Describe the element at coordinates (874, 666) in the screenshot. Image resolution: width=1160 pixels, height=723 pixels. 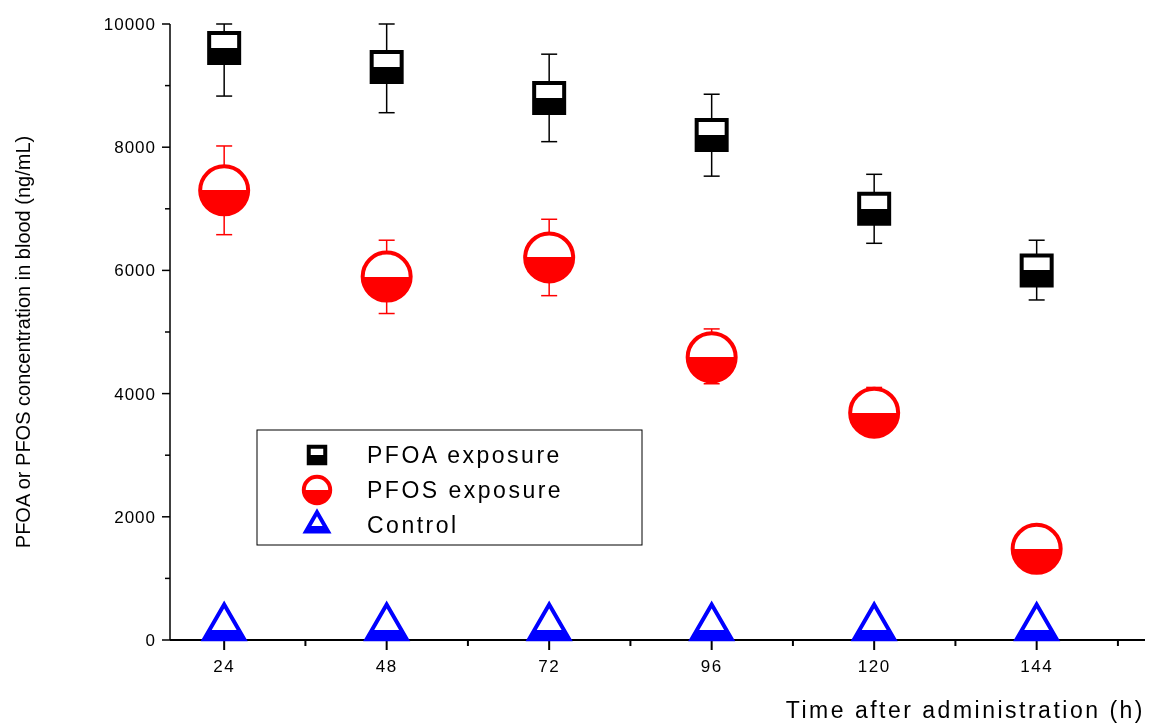
I see `x-tick-label: 120` at that location.